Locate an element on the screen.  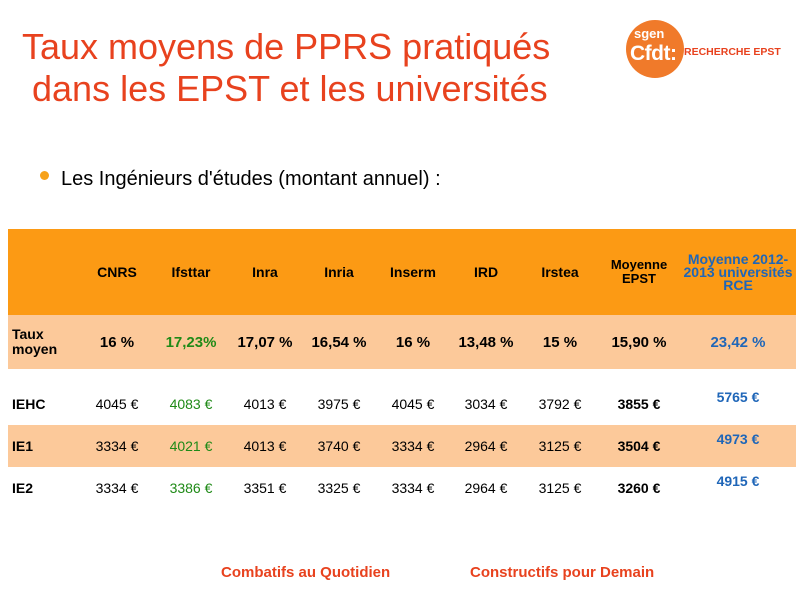
table-cell: 4021 € is located at coordinates (191, 446).